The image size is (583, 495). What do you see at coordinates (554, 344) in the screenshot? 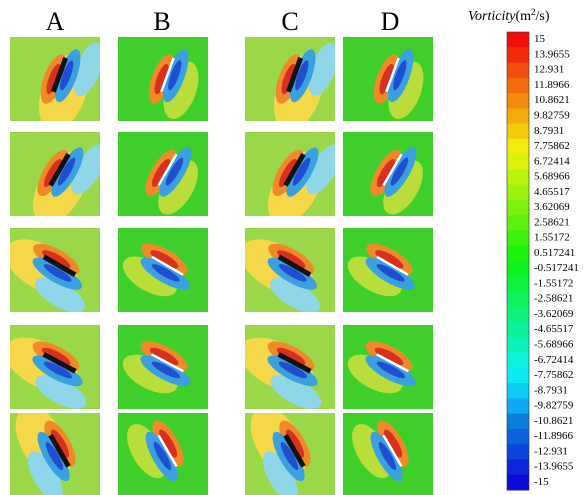
I see `colorbar-label: -5.68966` at bounding box center [554, 344].